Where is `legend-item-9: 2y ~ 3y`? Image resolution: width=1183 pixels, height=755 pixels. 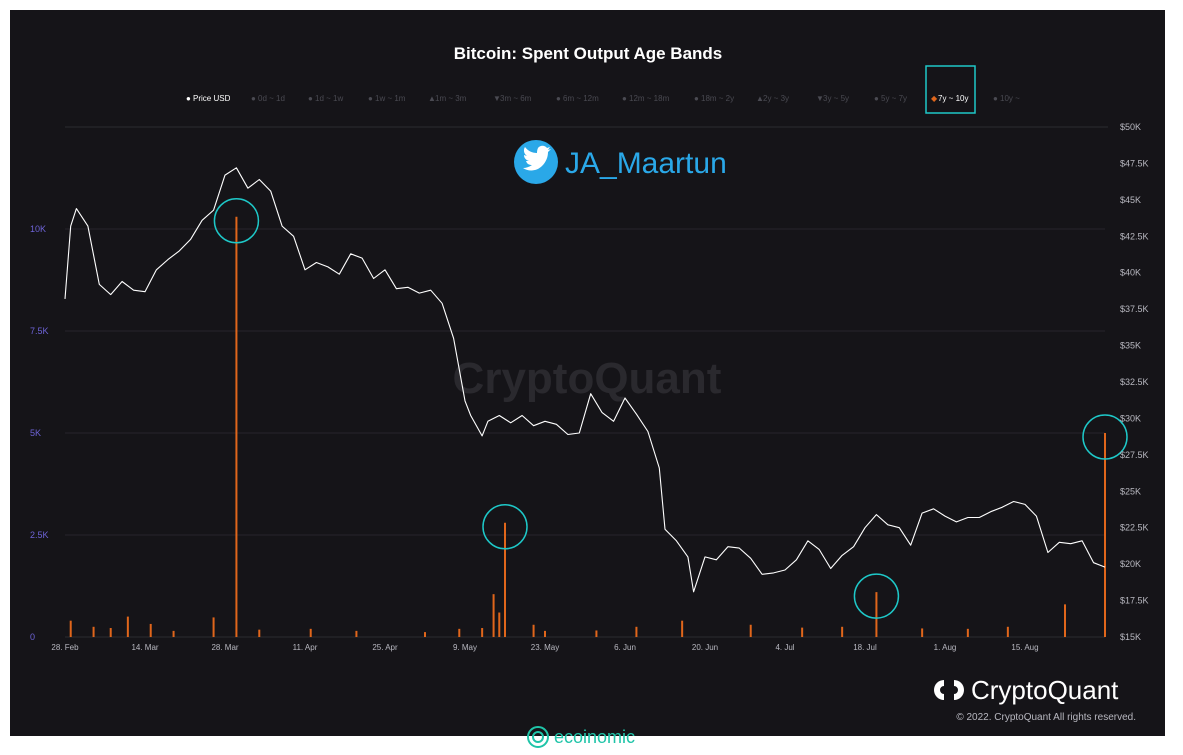 legend-item-9: 2y ~ 3y is located at coordinates (776, 98).